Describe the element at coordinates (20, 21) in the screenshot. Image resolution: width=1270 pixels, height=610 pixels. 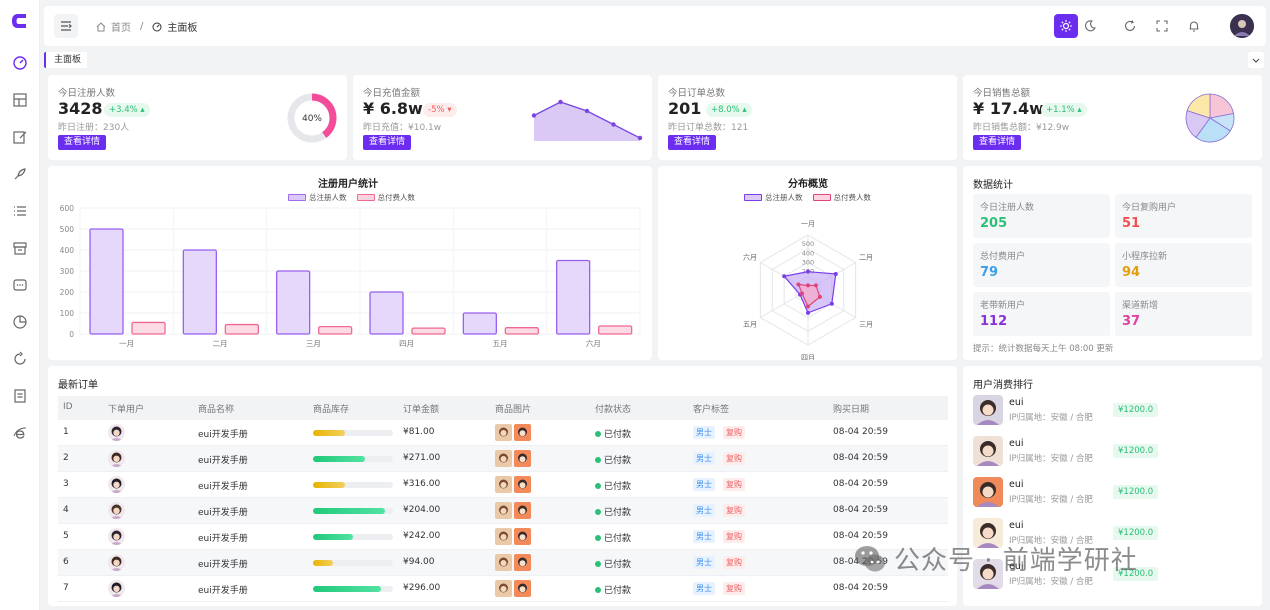
I see `logo-icon` at that location.